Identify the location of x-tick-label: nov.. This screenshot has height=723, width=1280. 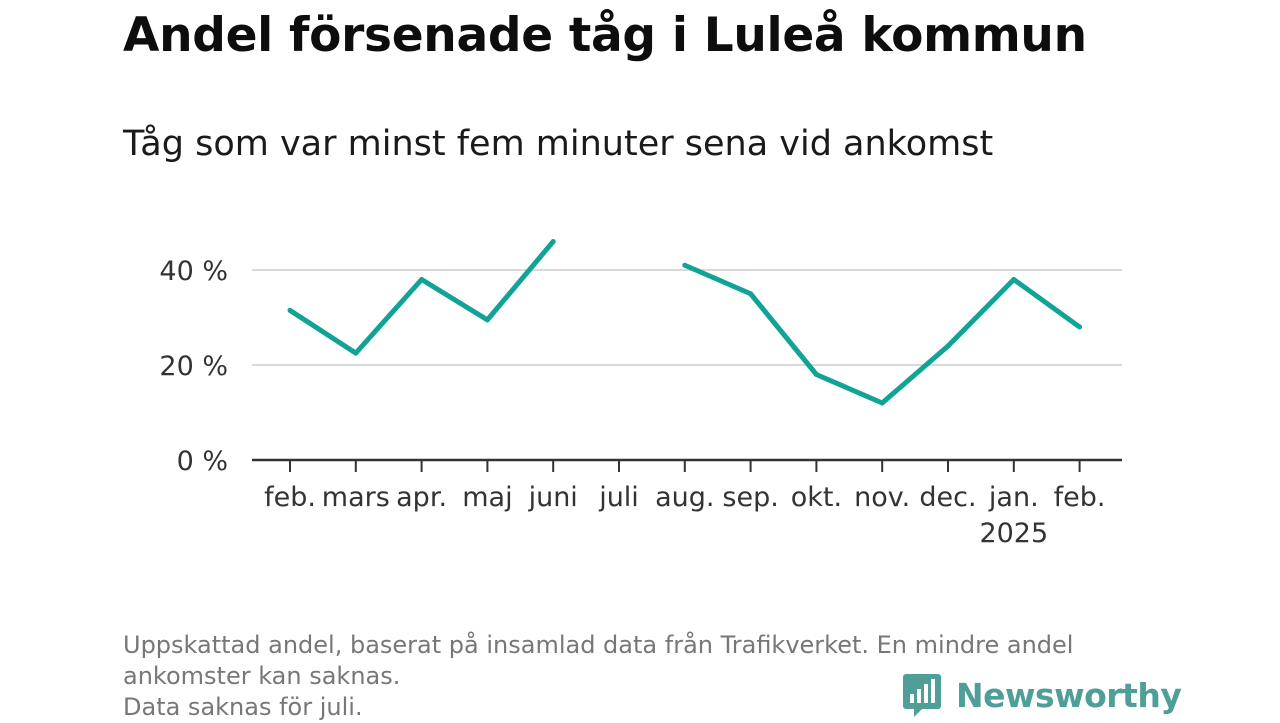
(882, 497).